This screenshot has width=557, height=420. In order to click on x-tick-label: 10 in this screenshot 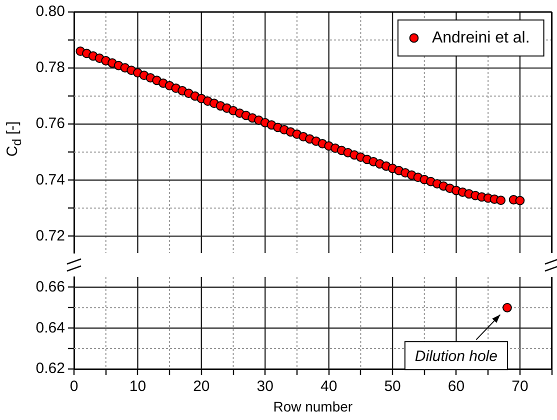, I will do `click(137, 387)`.